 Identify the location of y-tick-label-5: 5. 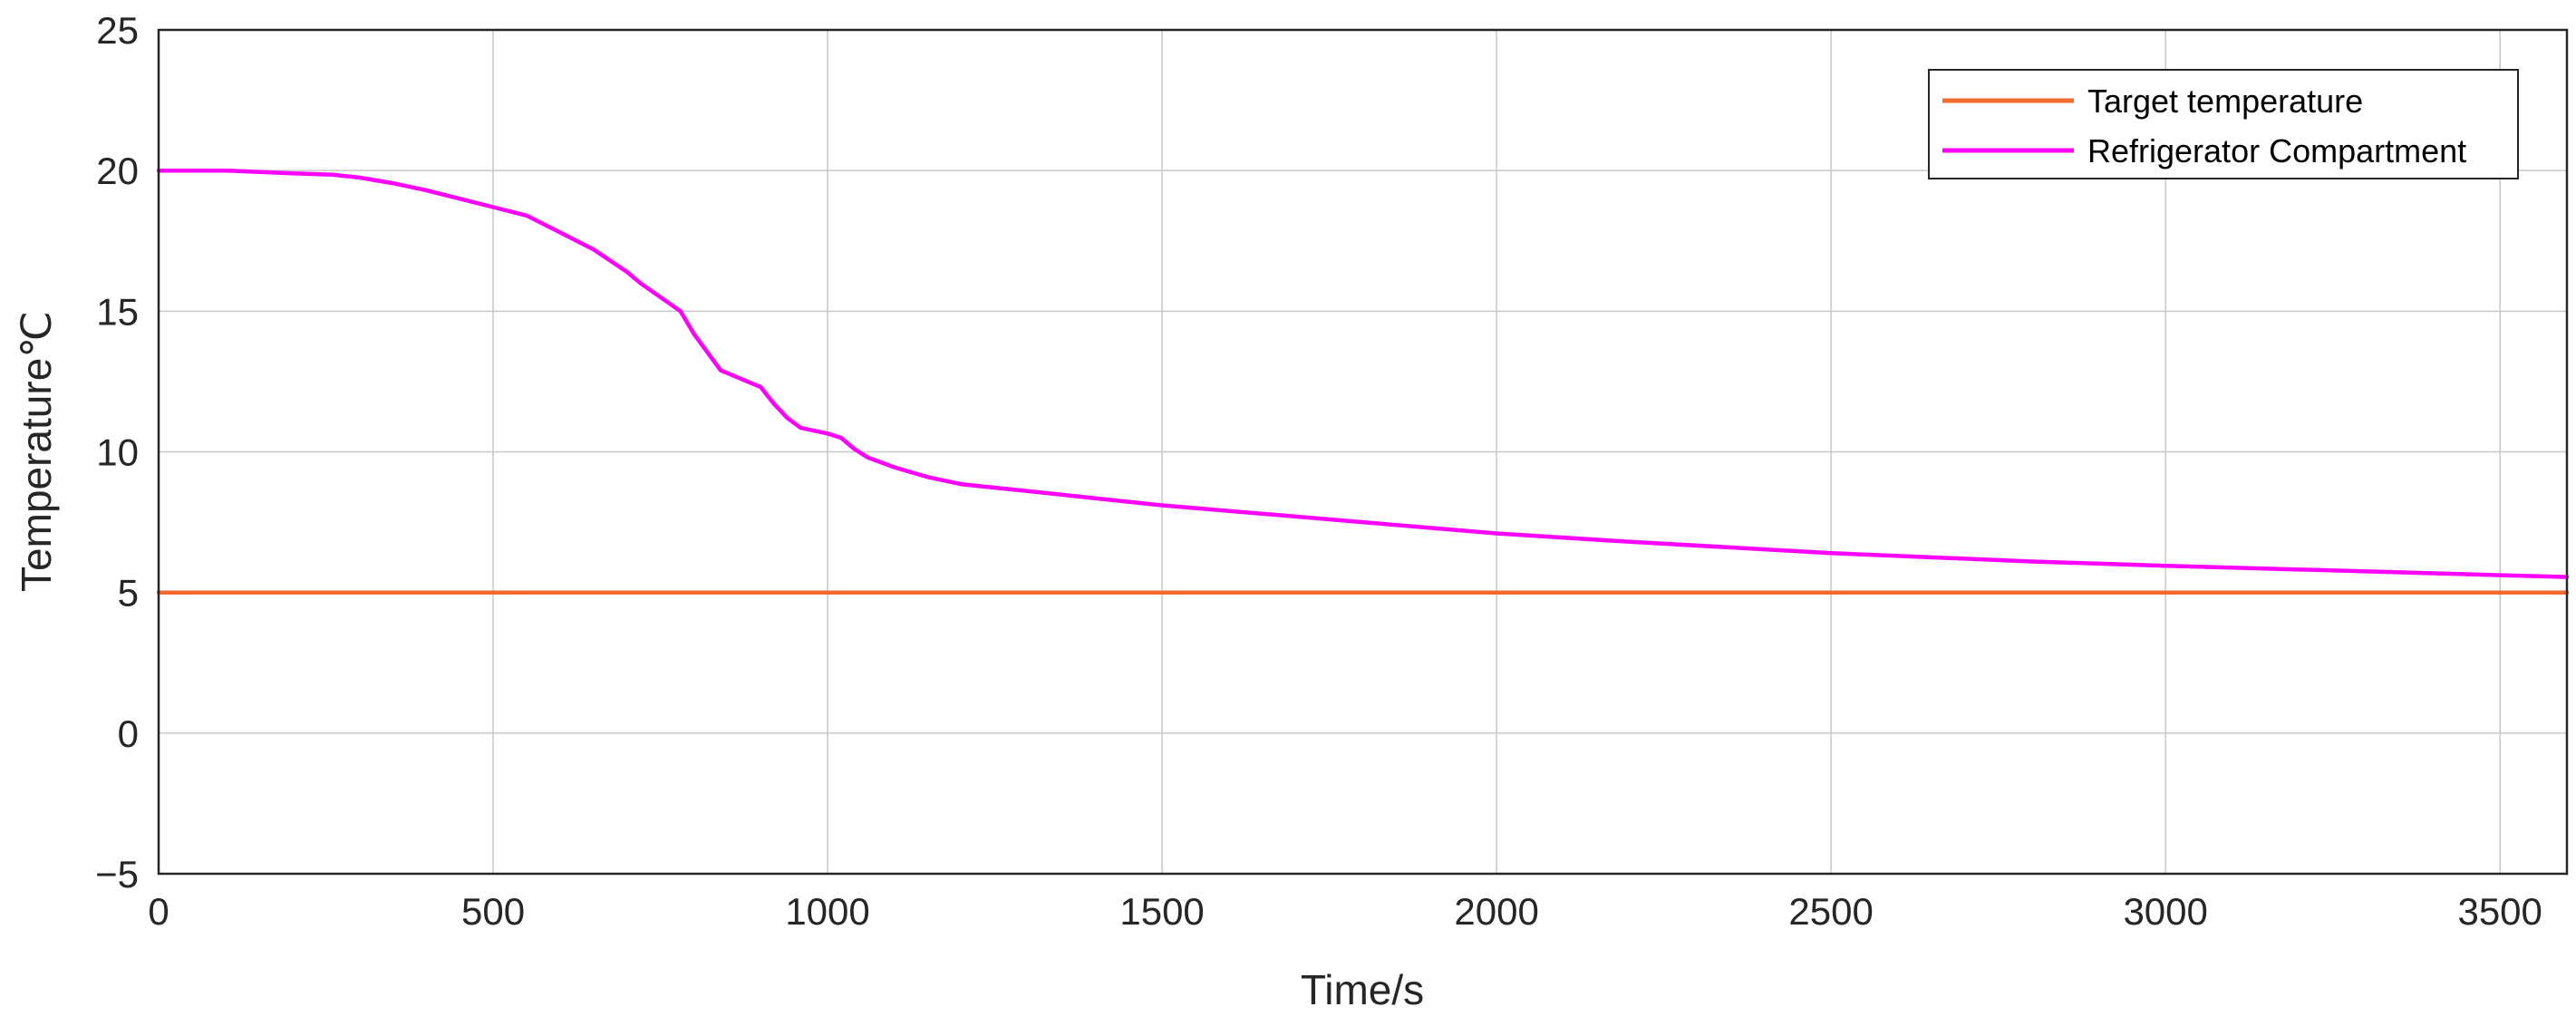
(128, 593).